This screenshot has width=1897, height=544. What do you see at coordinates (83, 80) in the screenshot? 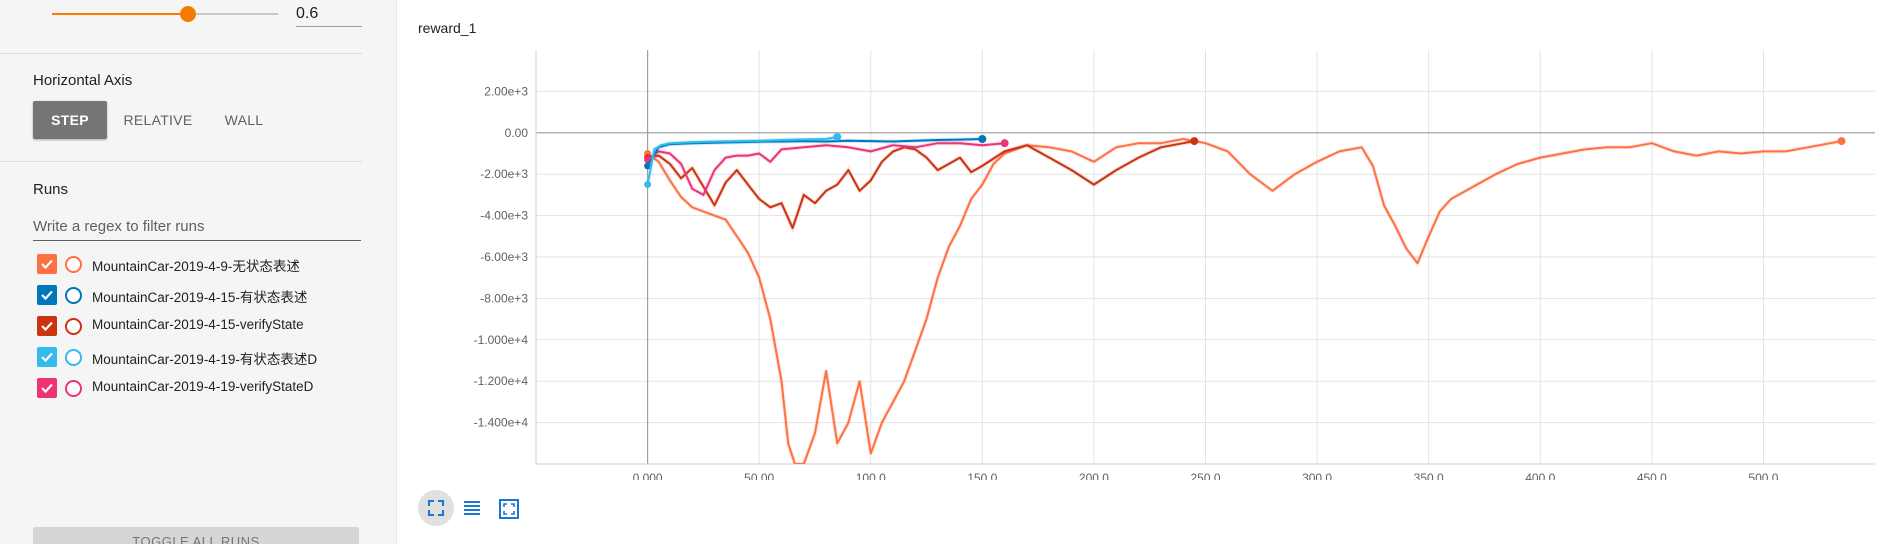
I see `horizontal-axis-title: Horizontal Axis` at bounding box center [83, 80].